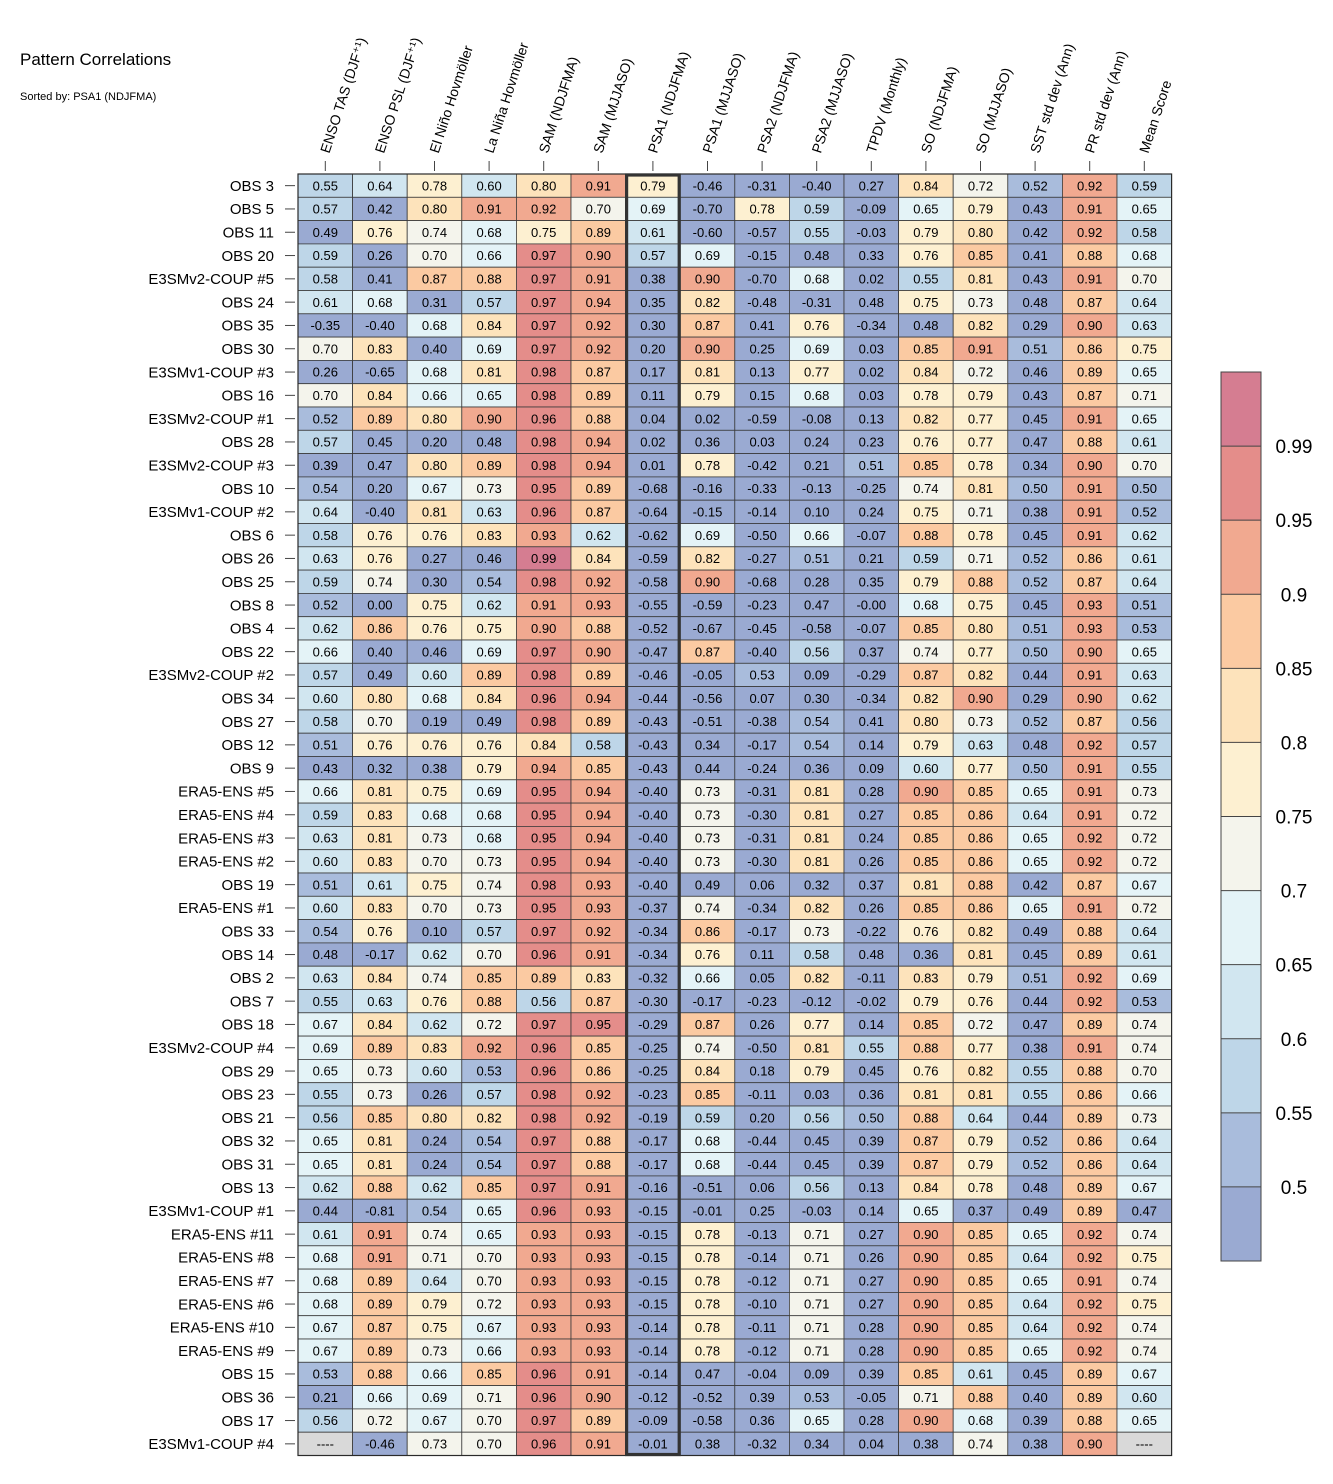 This screenshot has height=1484, width=1333. What do you see at coordinates (653, 511) in the screenshot?
I see `cell-value: -0.64` at bounding box center [653, 511].